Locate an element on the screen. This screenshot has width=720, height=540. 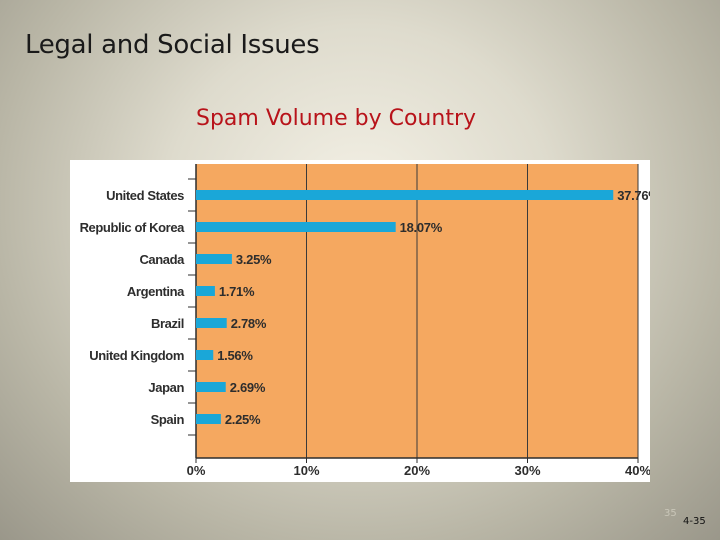
x-tick-label: 0% is located at coordinates (196, 470).